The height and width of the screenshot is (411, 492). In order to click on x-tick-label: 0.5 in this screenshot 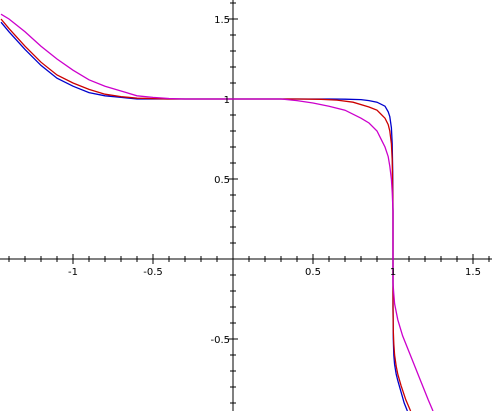, I will do `click(313, 272)`.